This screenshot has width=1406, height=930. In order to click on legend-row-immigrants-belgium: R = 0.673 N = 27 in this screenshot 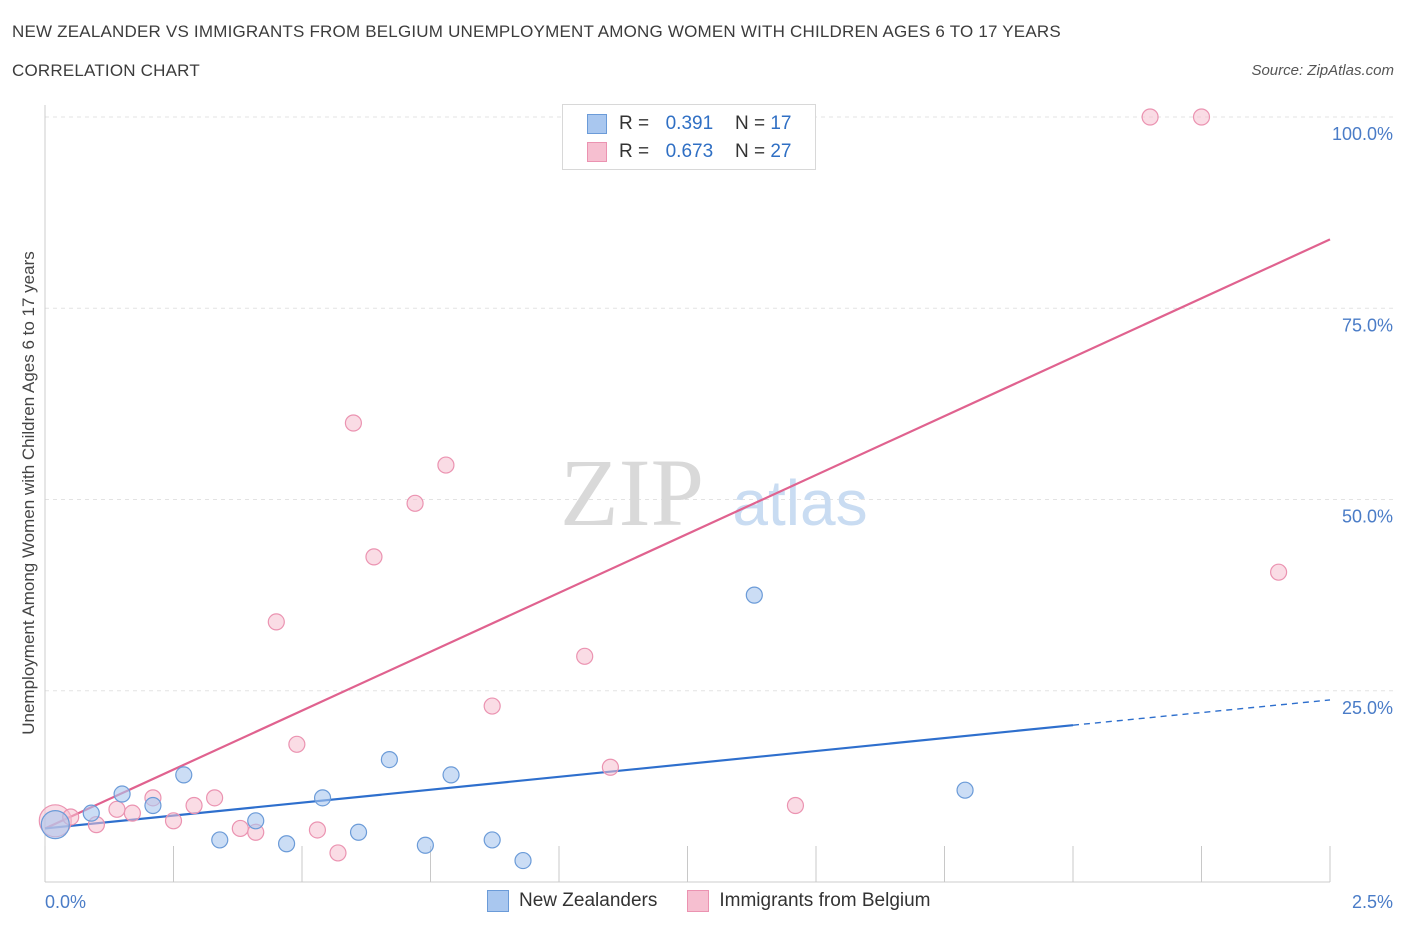, I will do `click(689, 152)`.